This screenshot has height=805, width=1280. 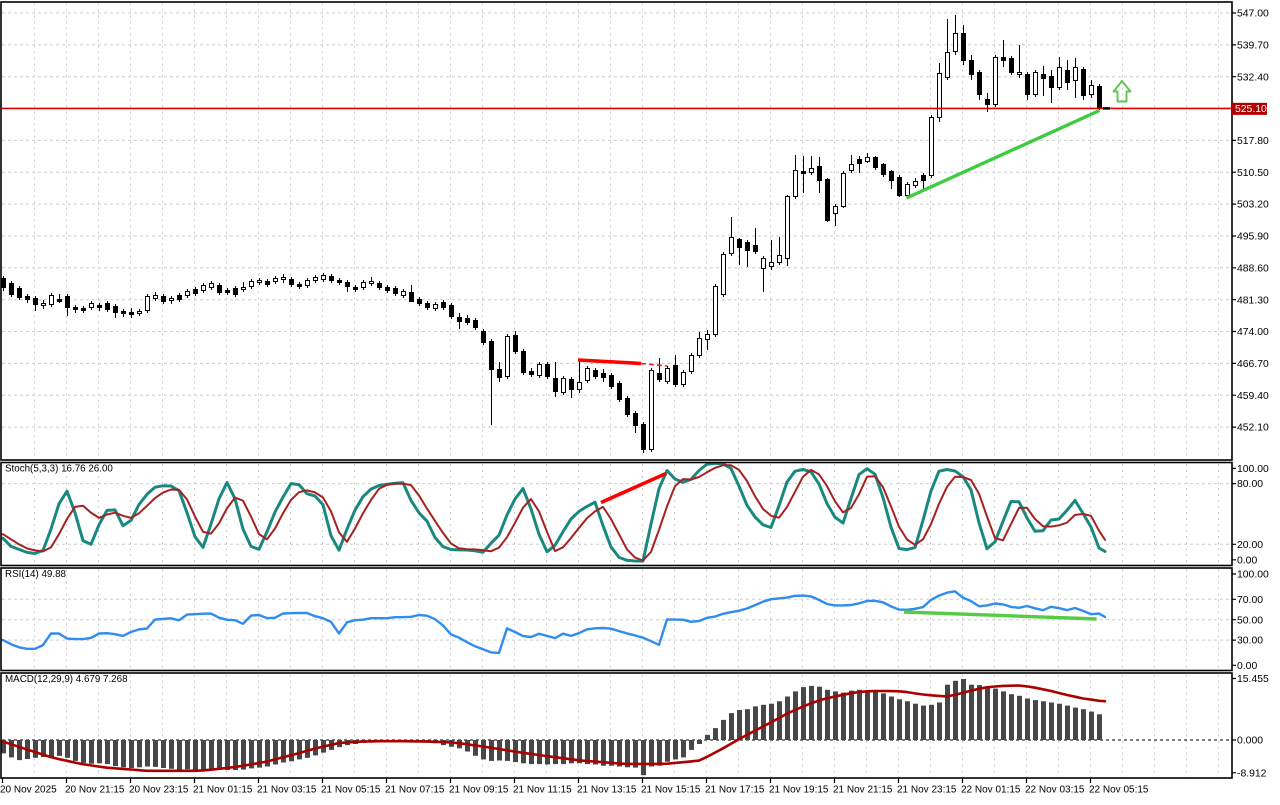 I want to click on svg-text: 20 Nov 21:15, so click(x=95, y=790).